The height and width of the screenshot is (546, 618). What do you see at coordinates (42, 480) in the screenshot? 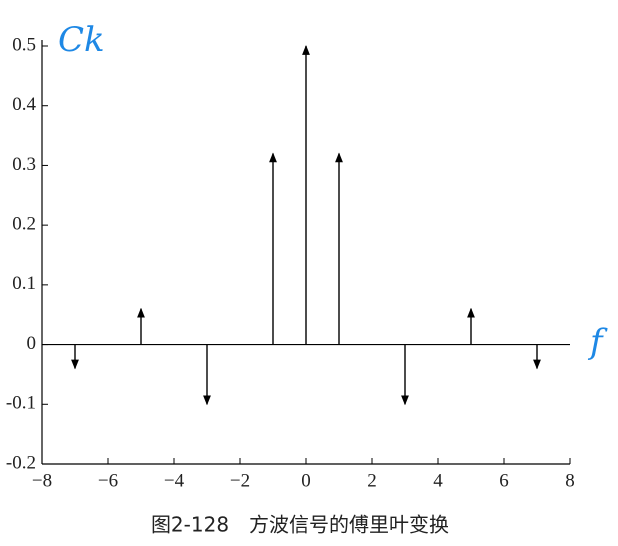
I see `x-tick-label: −8` at bounding box center [42, 480].